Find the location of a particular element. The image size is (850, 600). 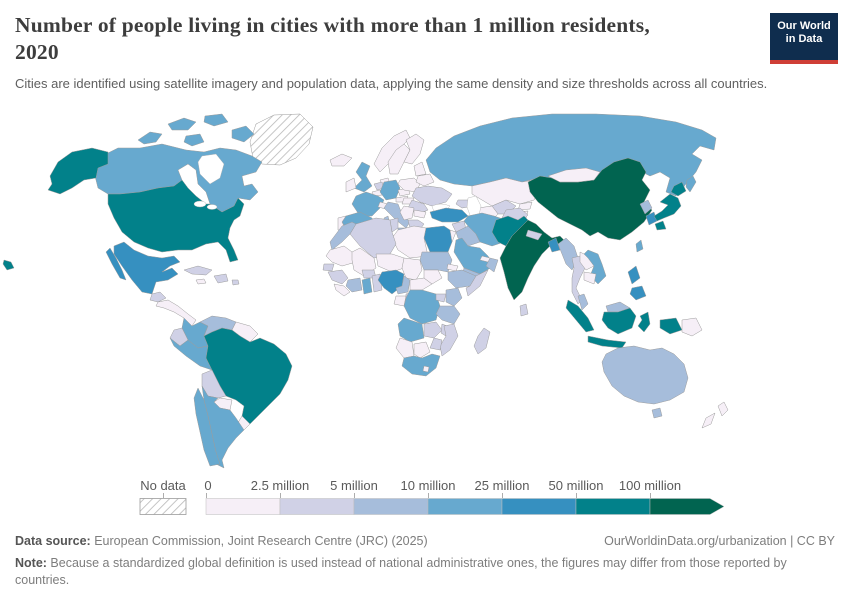

country-south-africa is located at coordinates (421, 365).